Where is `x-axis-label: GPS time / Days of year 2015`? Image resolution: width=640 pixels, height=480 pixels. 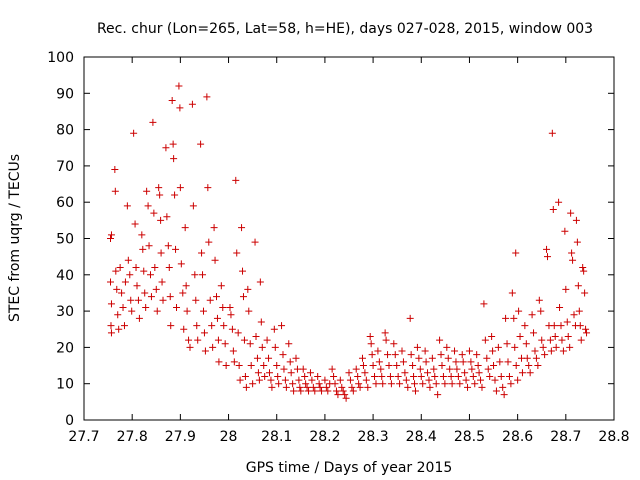
x-axis-label: GPS time / Days of year 2015 is located at coordinates (349, 468).